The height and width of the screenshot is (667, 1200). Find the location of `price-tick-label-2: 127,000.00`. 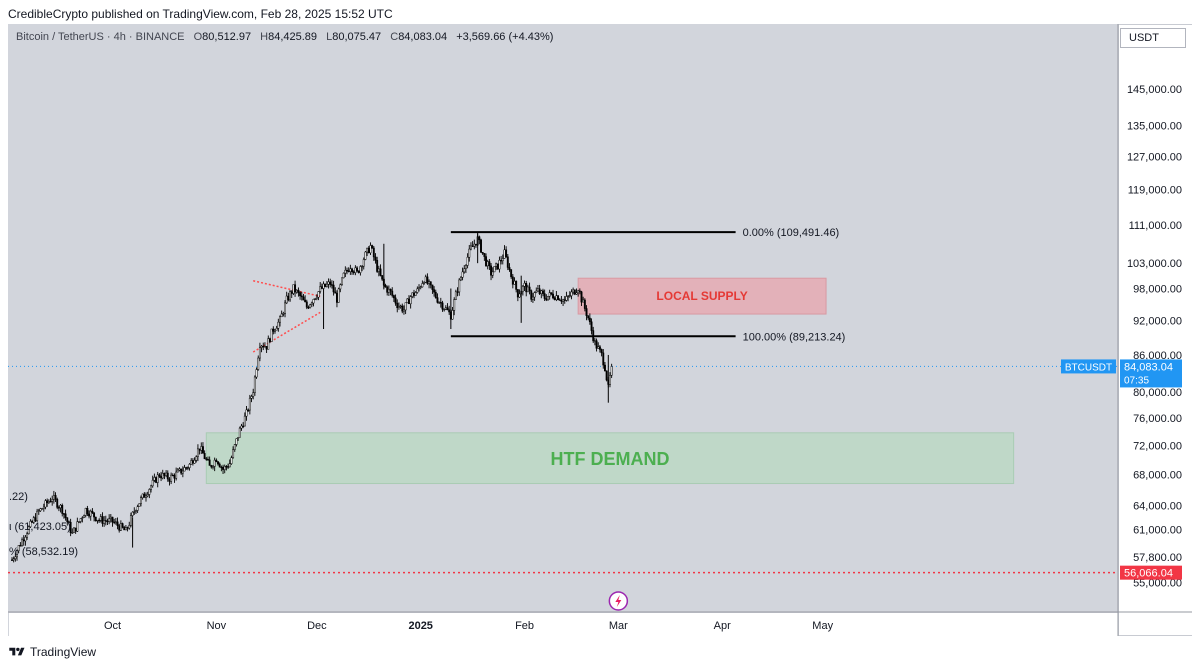

price-tick-label-2: 127,000.00 is located at coordinates (1154, 158).